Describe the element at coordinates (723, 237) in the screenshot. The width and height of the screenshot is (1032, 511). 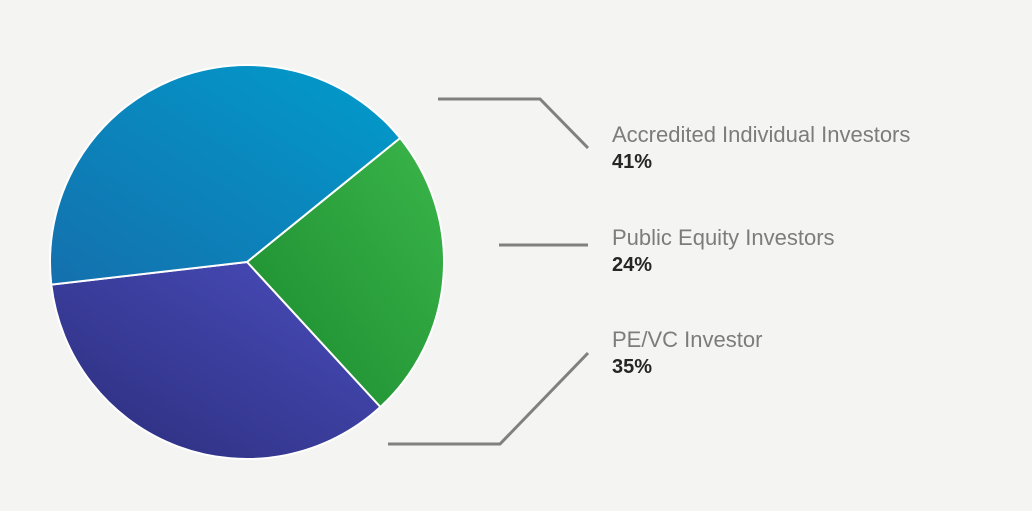
I see `legend-label: Public Equity Investors` at that location.